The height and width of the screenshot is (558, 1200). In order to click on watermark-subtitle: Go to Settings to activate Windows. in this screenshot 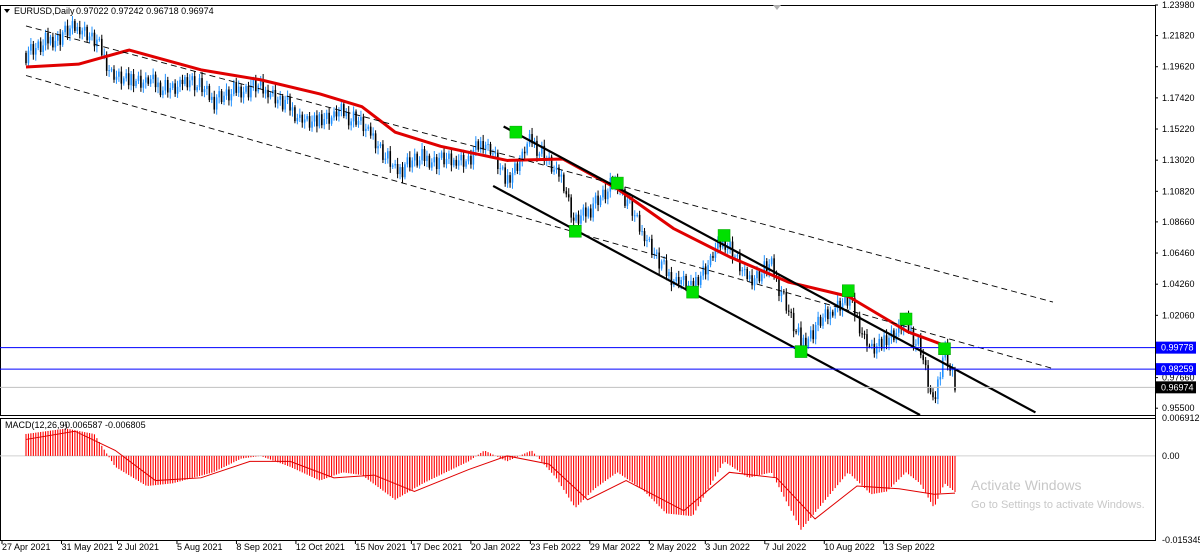, I will do `click(1058, 505)`.